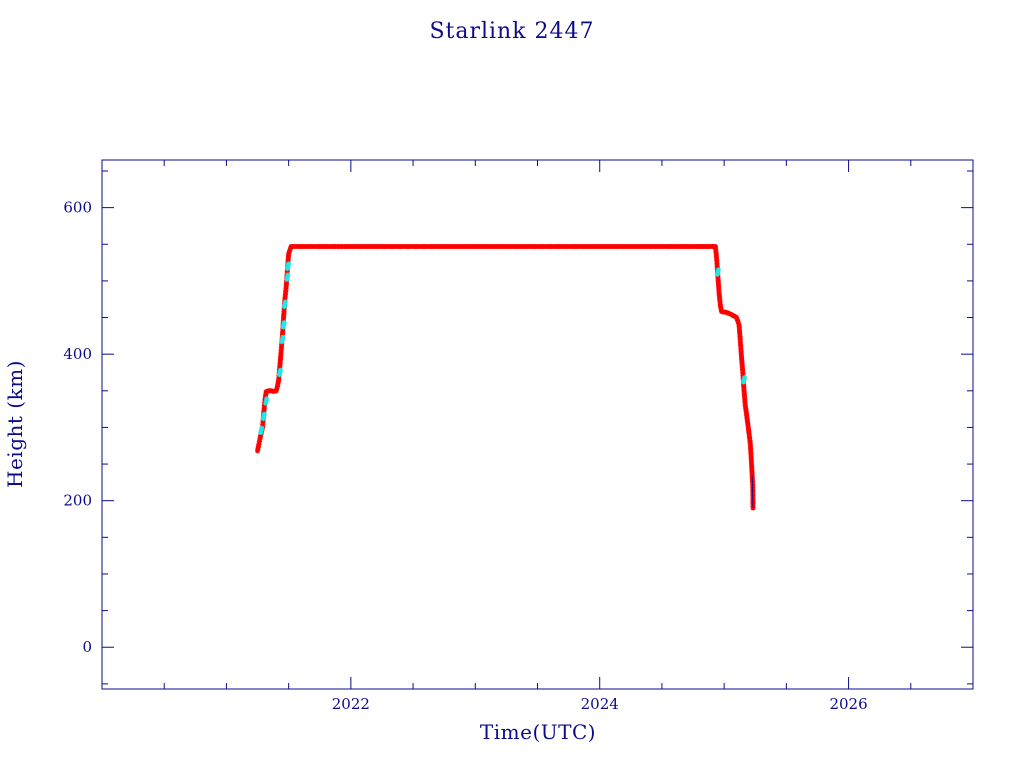 Image resolution: width=1024 pixels, height=768 pixels. What do you see at coordinates (351, 704) in the screenshot?
I see `x-tick-label: 2022` at bounding box center [351, 704].